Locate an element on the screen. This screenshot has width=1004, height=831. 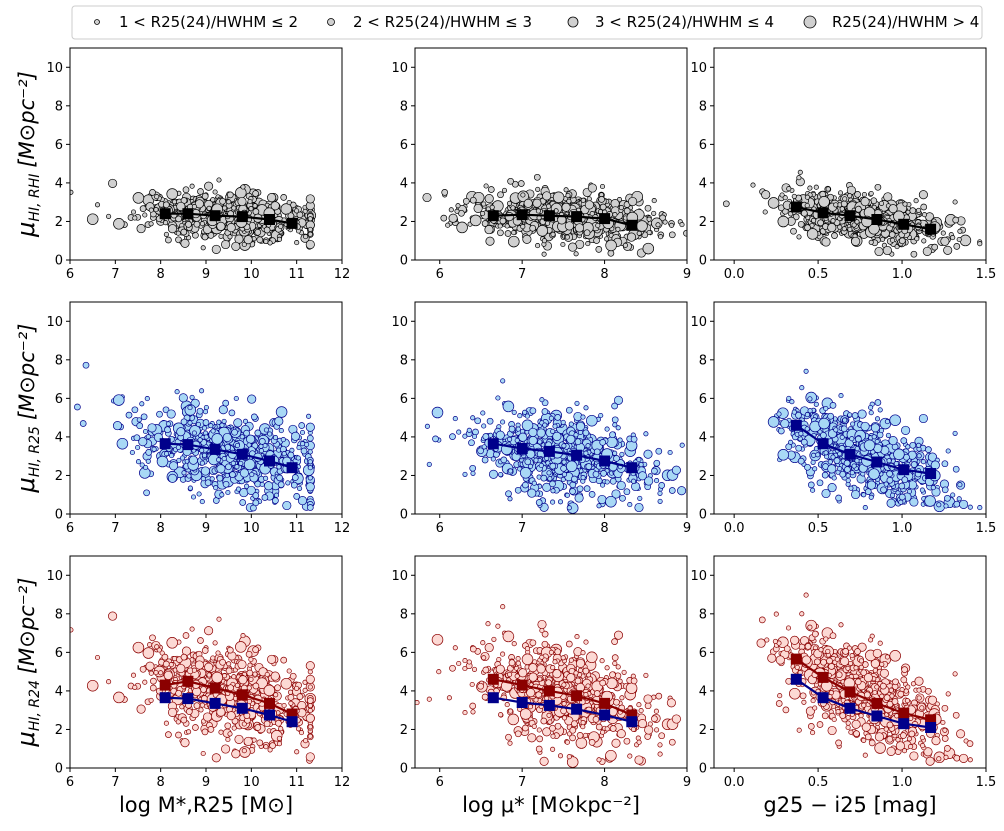
legend-label-bin1: 1 < R25(24)/HWHM ≤ 2 is located at coordinates (208, 22).